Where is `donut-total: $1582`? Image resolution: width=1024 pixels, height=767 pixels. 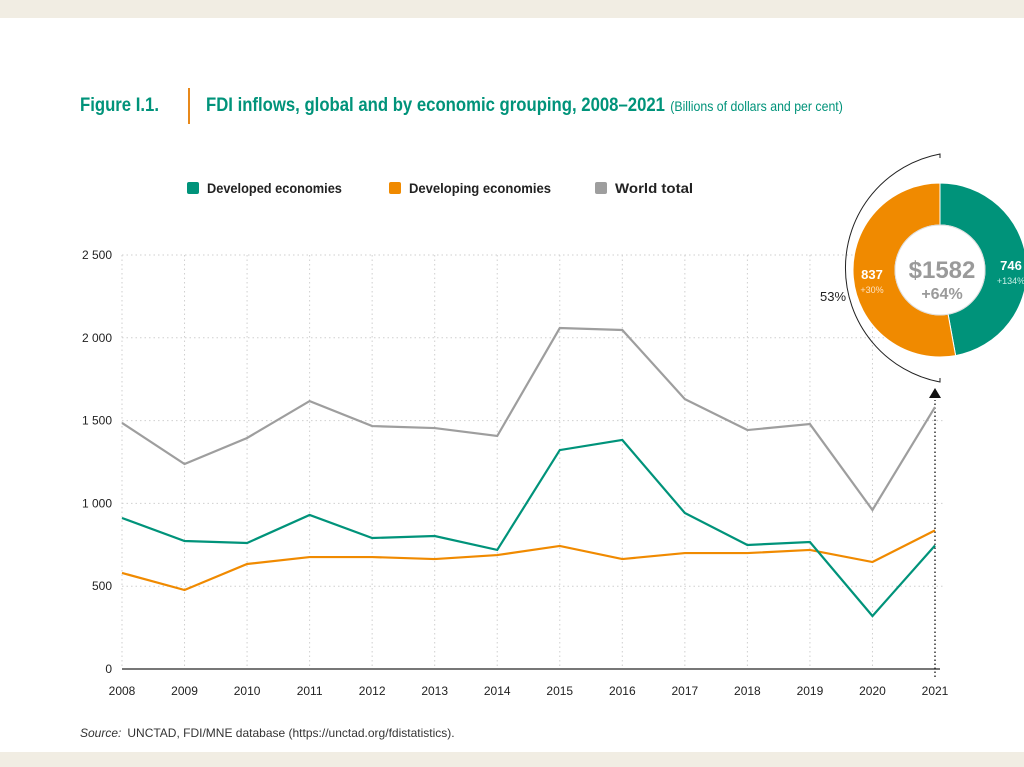
donut-total: $1582 is located at coordinates (942, 270).